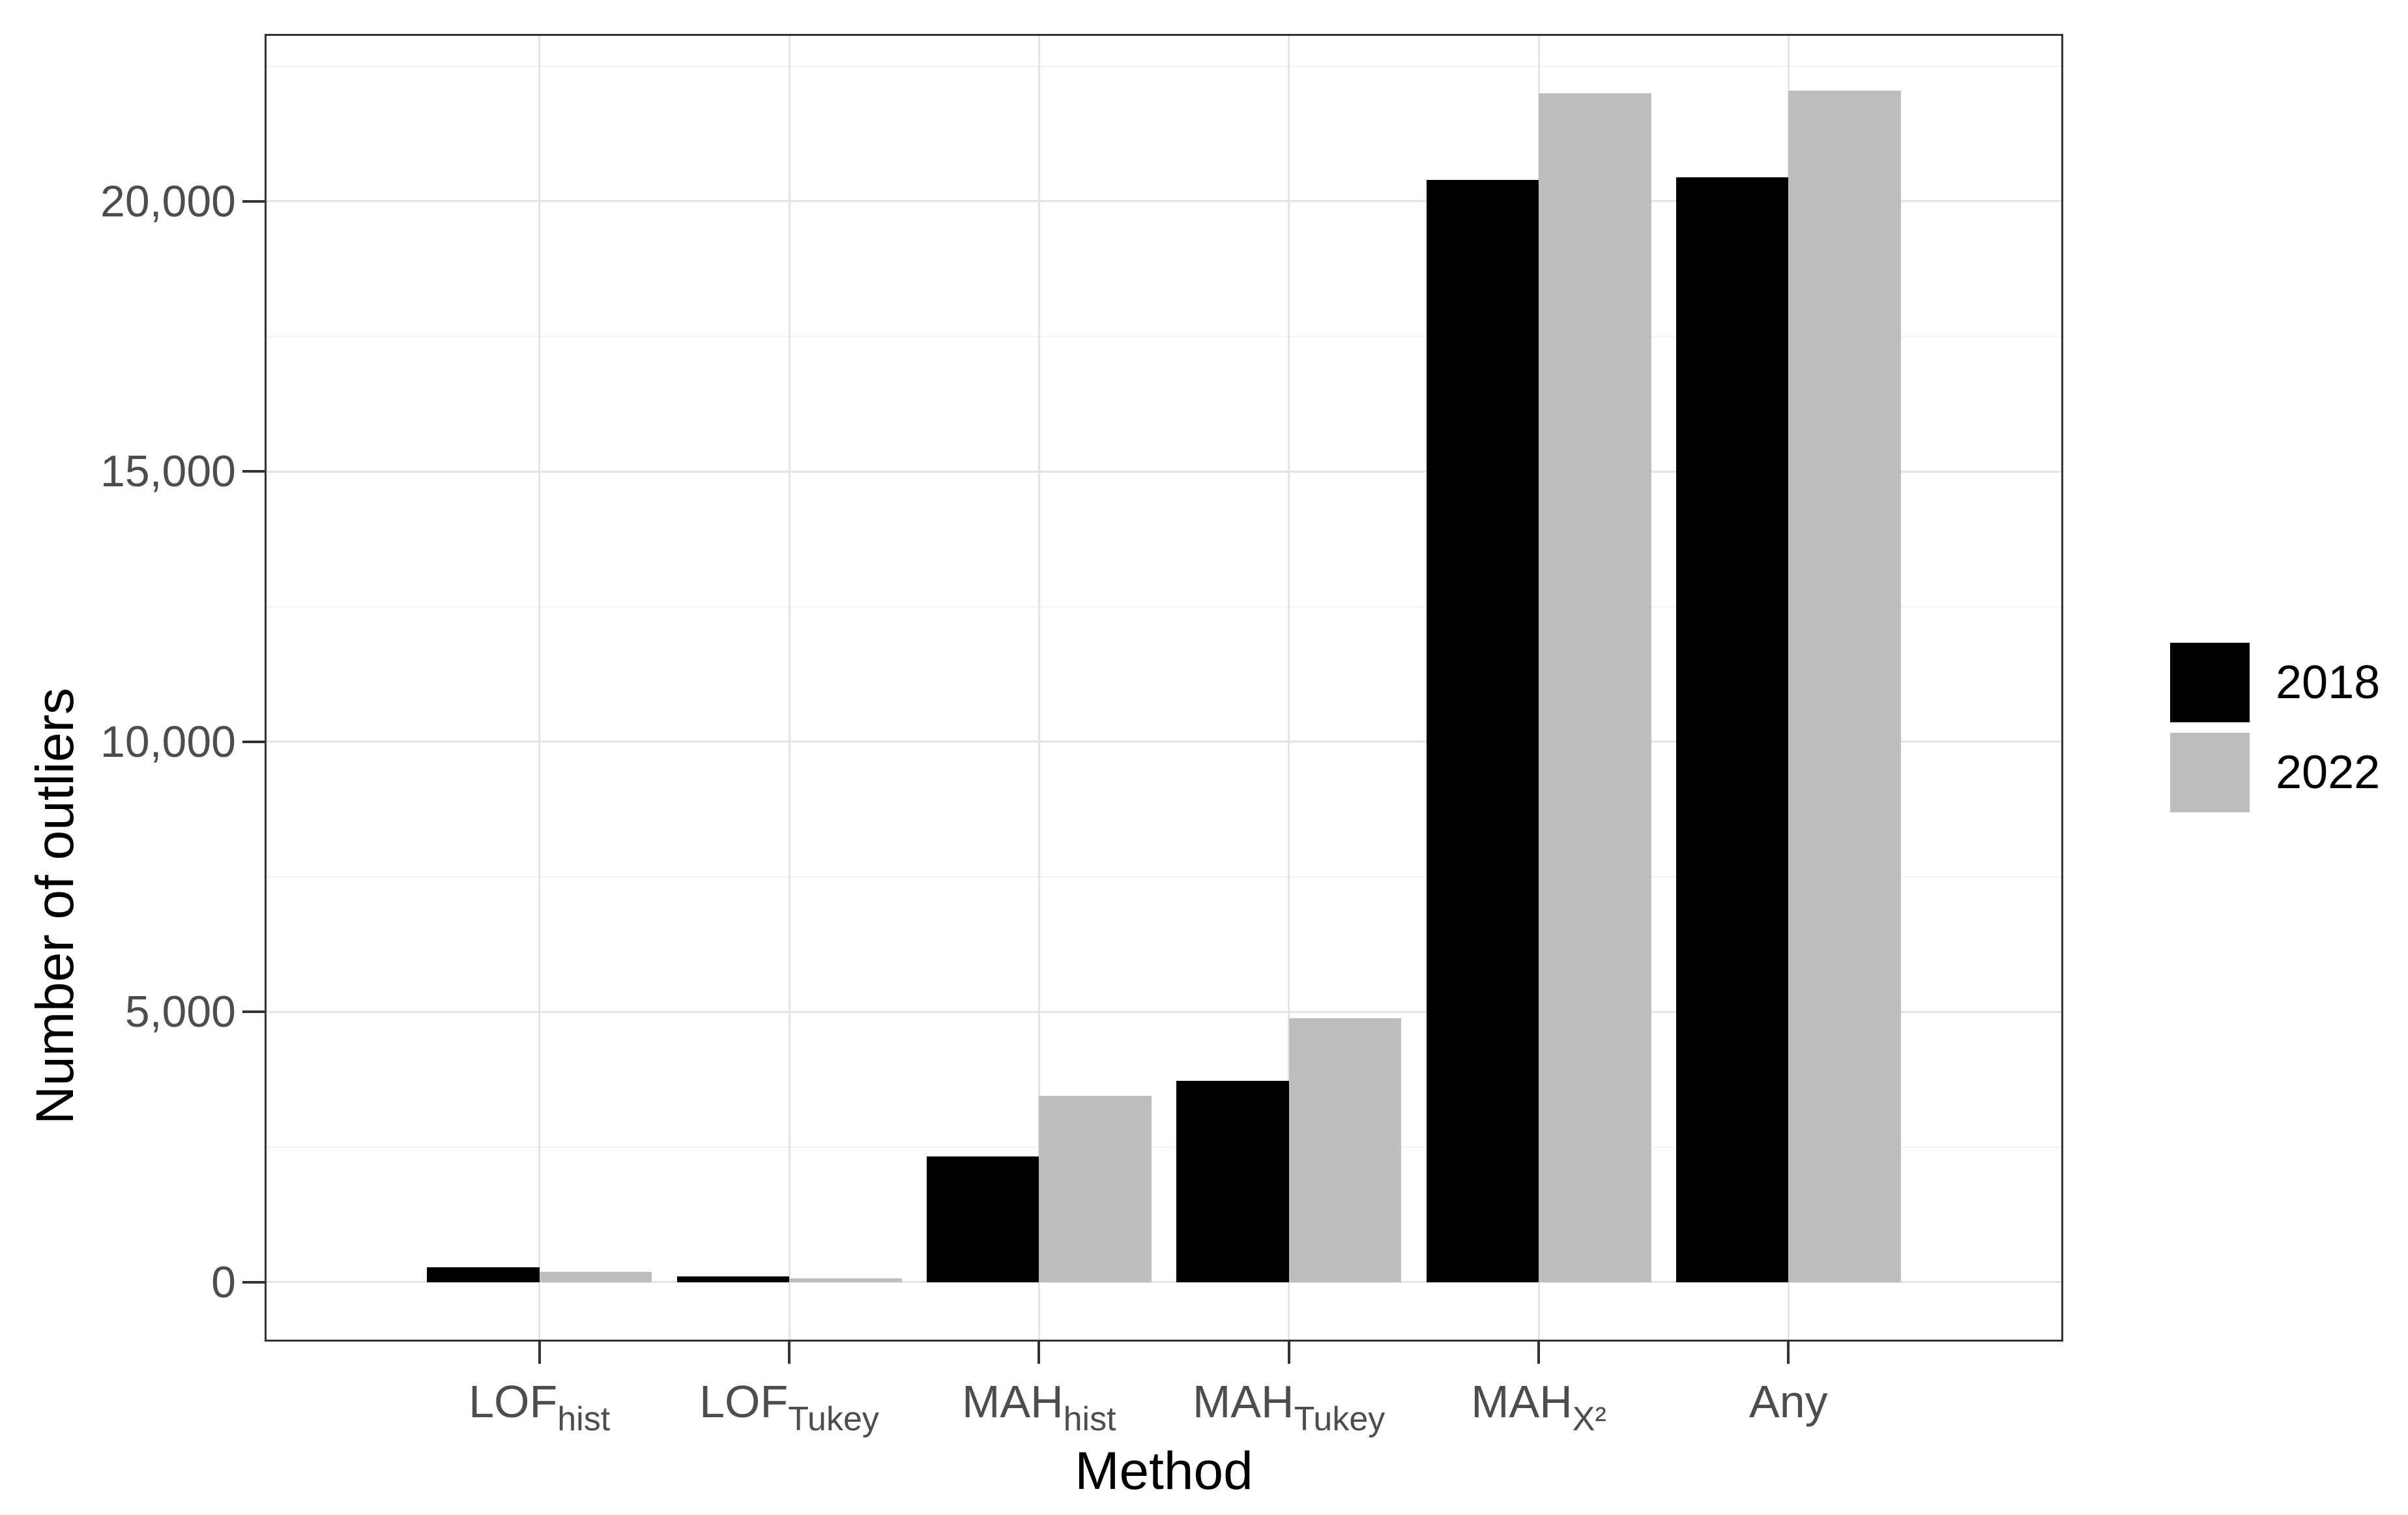 This screenshot has width=2408, height=1515. I want to click on x-tick-label-Any: Any, so click(1788, 1402).